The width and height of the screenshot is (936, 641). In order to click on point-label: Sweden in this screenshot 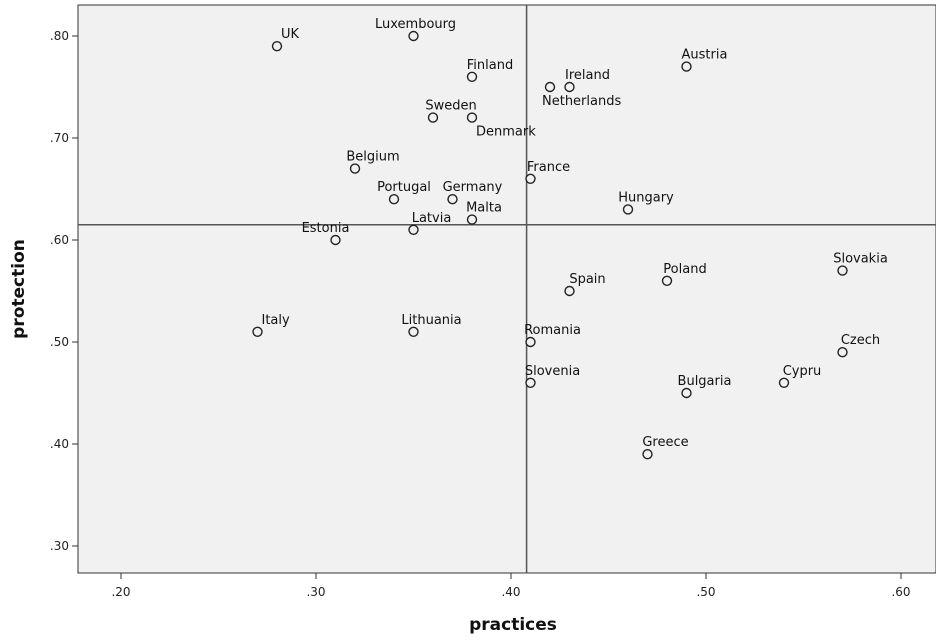, I will do `click(450, 106)`.